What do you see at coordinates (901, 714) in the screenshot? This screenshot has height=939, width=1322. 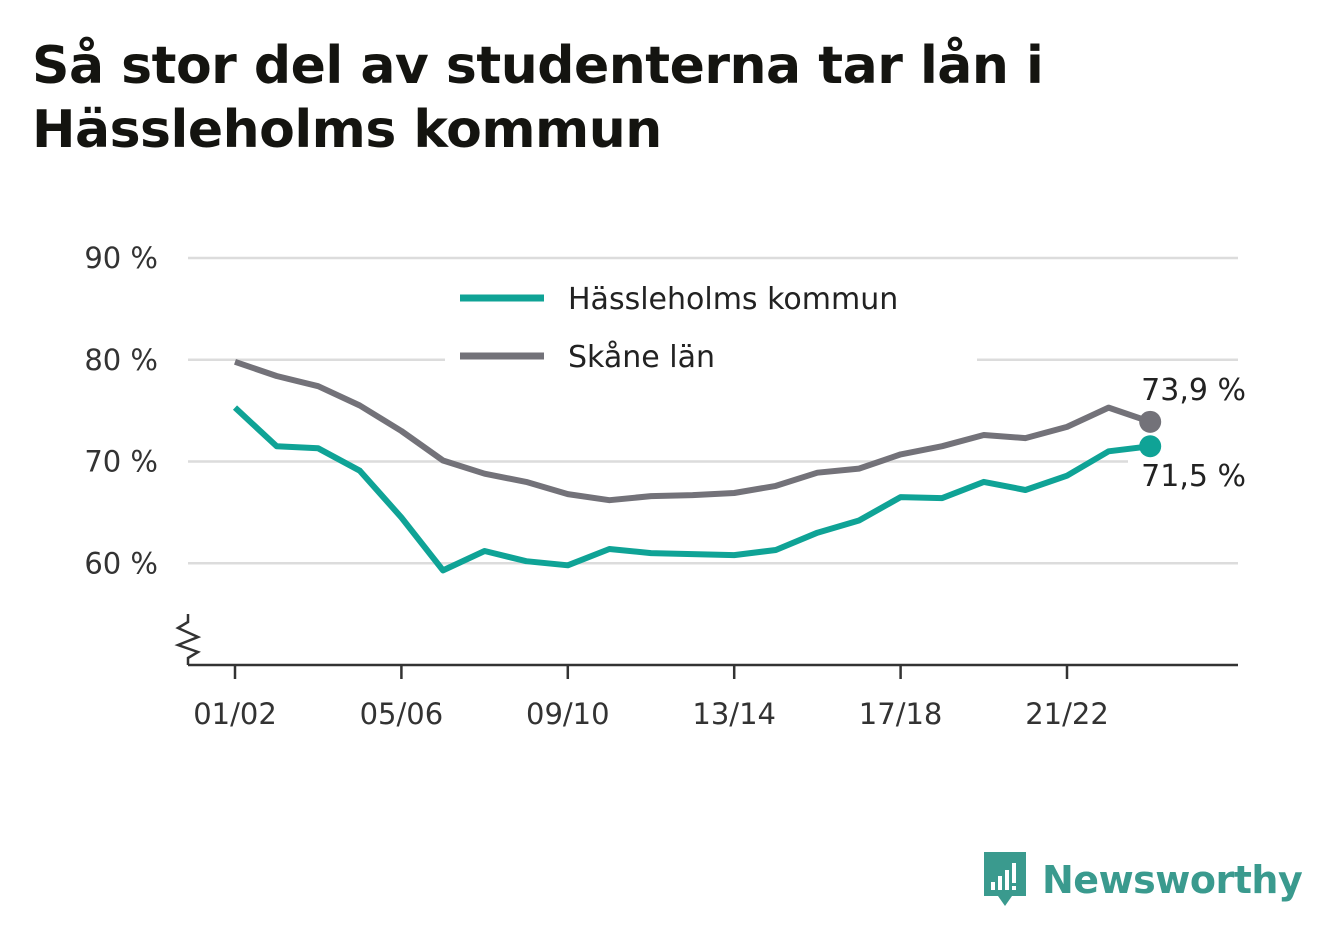 I see `x-tick-label: 17/18` at bounding box center [901, 714].